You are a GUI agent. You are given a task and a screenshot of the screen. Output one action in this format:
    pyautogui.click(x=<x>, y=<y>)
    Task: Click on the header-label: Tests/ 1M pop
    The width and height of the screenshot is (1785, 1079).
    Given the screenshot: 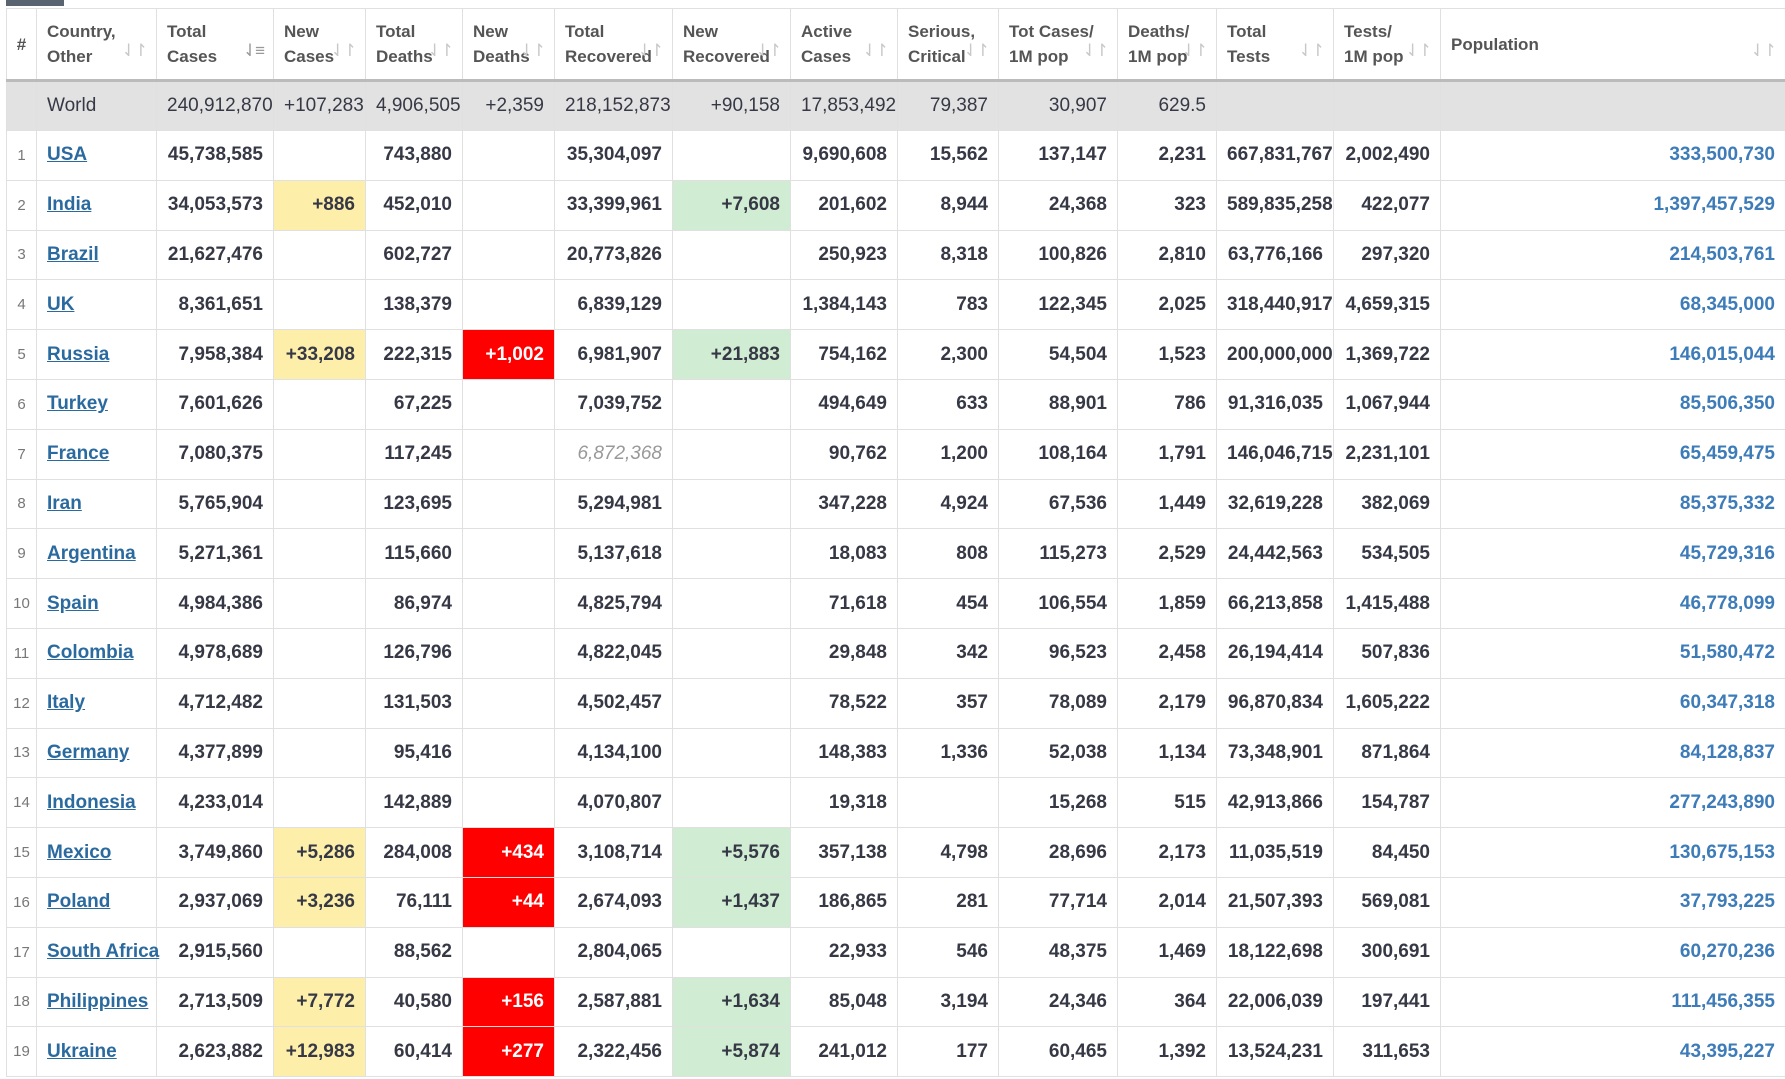 What is the action you would take?
    pyautogui.click(x=1374, y=44)
    